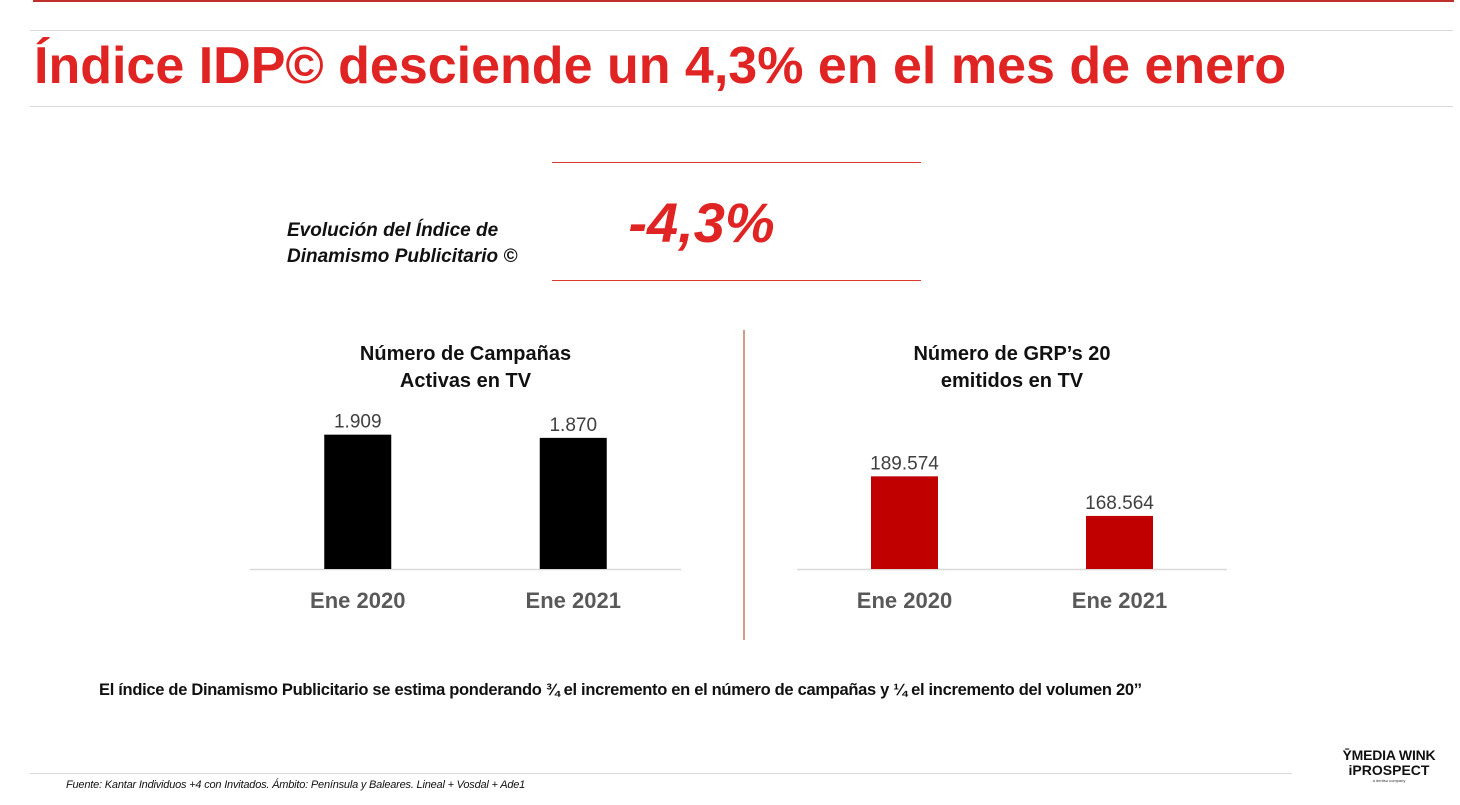 The height and width of the screenshot is (805, 1460). I want to click on logo-tagline: a dentsu company, so click(1389, 780).